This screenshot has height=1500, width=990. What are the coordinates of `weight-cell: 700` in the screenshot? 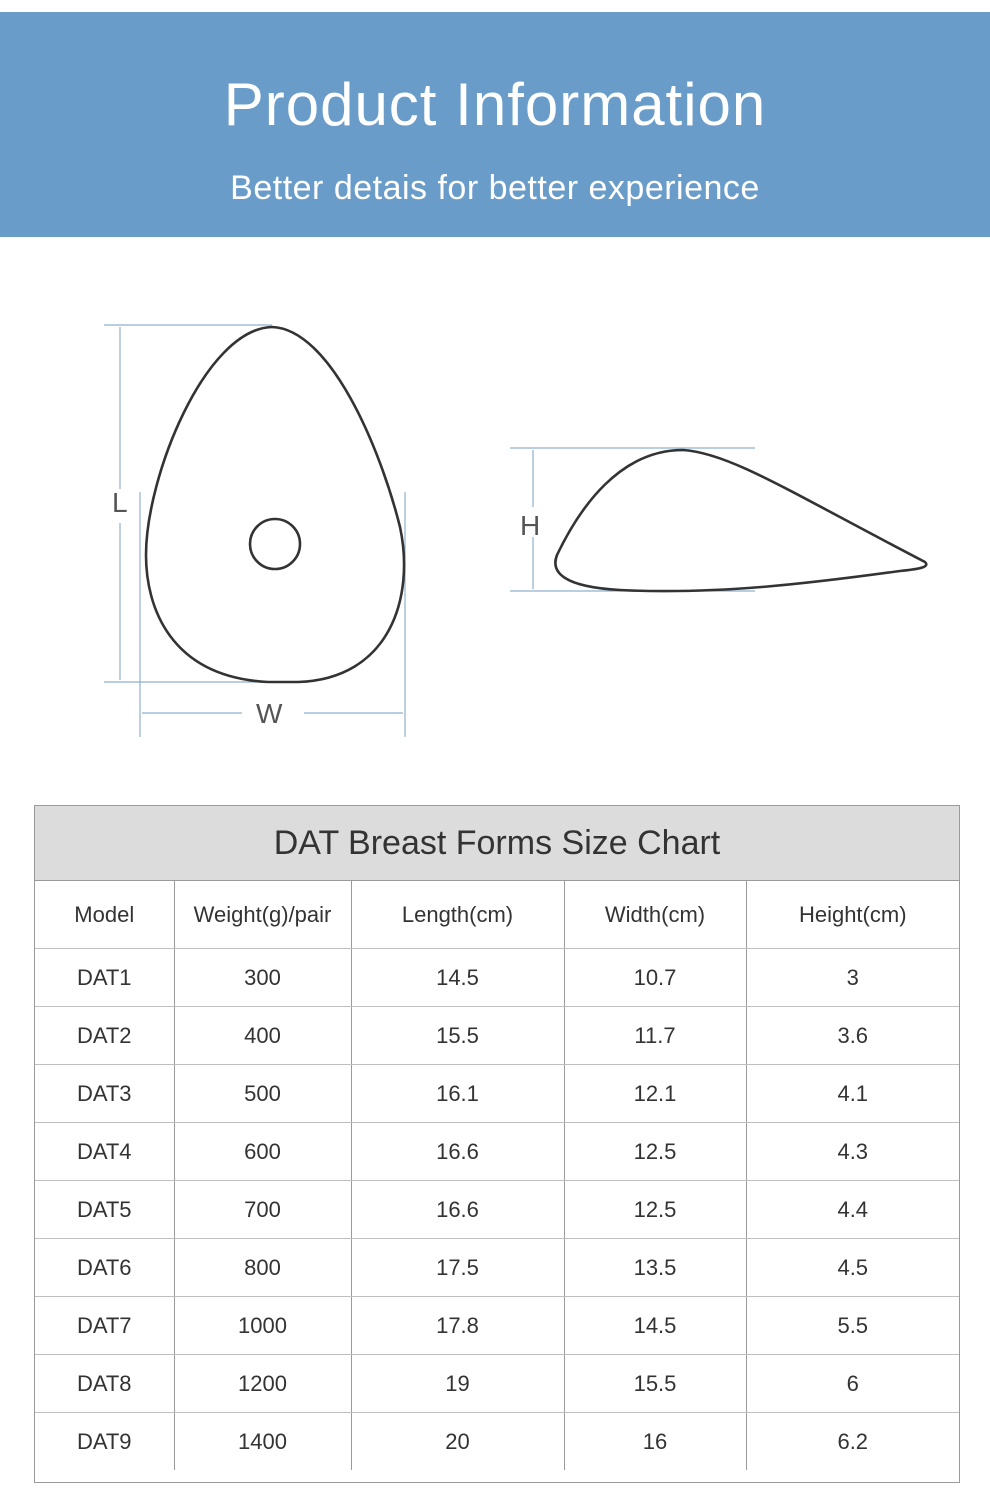 It's located at (262, 1209).